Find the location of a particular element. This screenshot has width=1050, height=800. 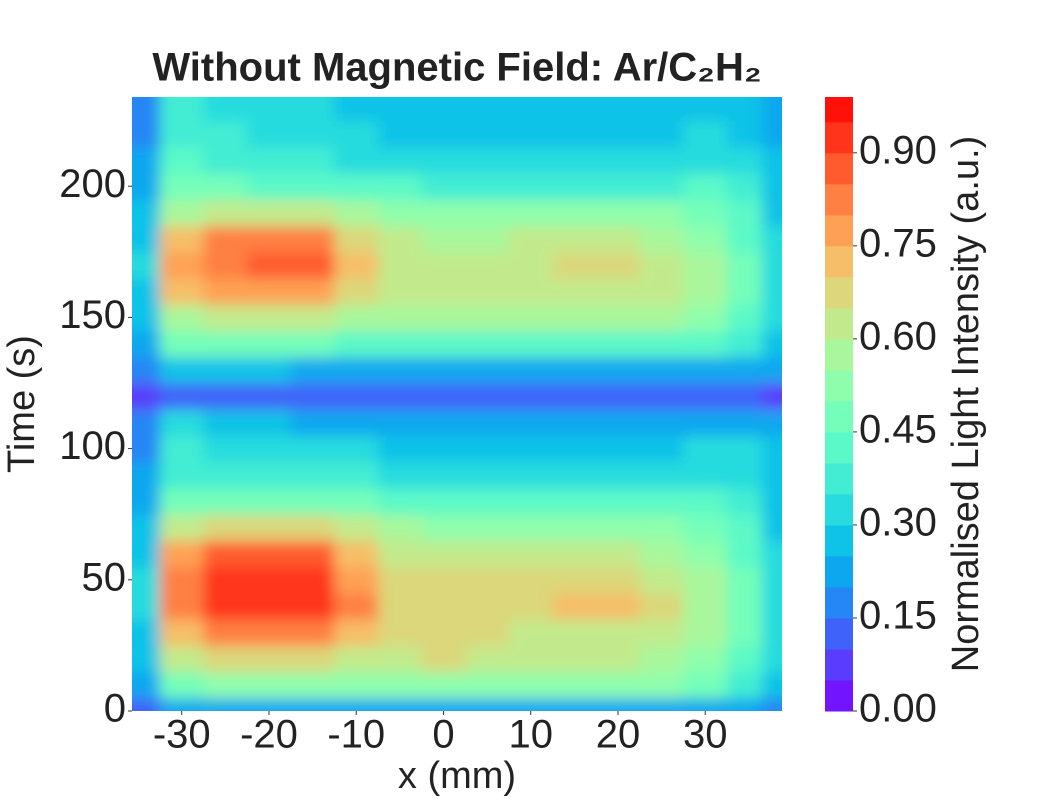

colorbar-tick-label: 0.00 is located at coordinates (898, 709).